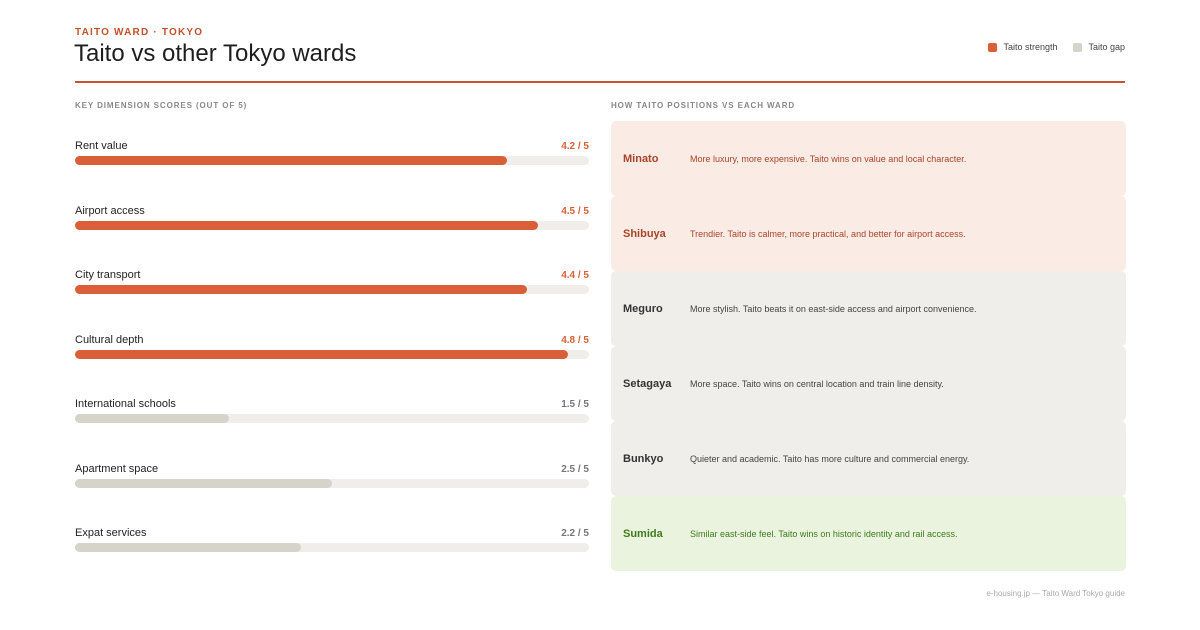 This screenshot has height=630, width=1200. I want to click on bar-value-label: 4.5 / 5, so click(575, 211).